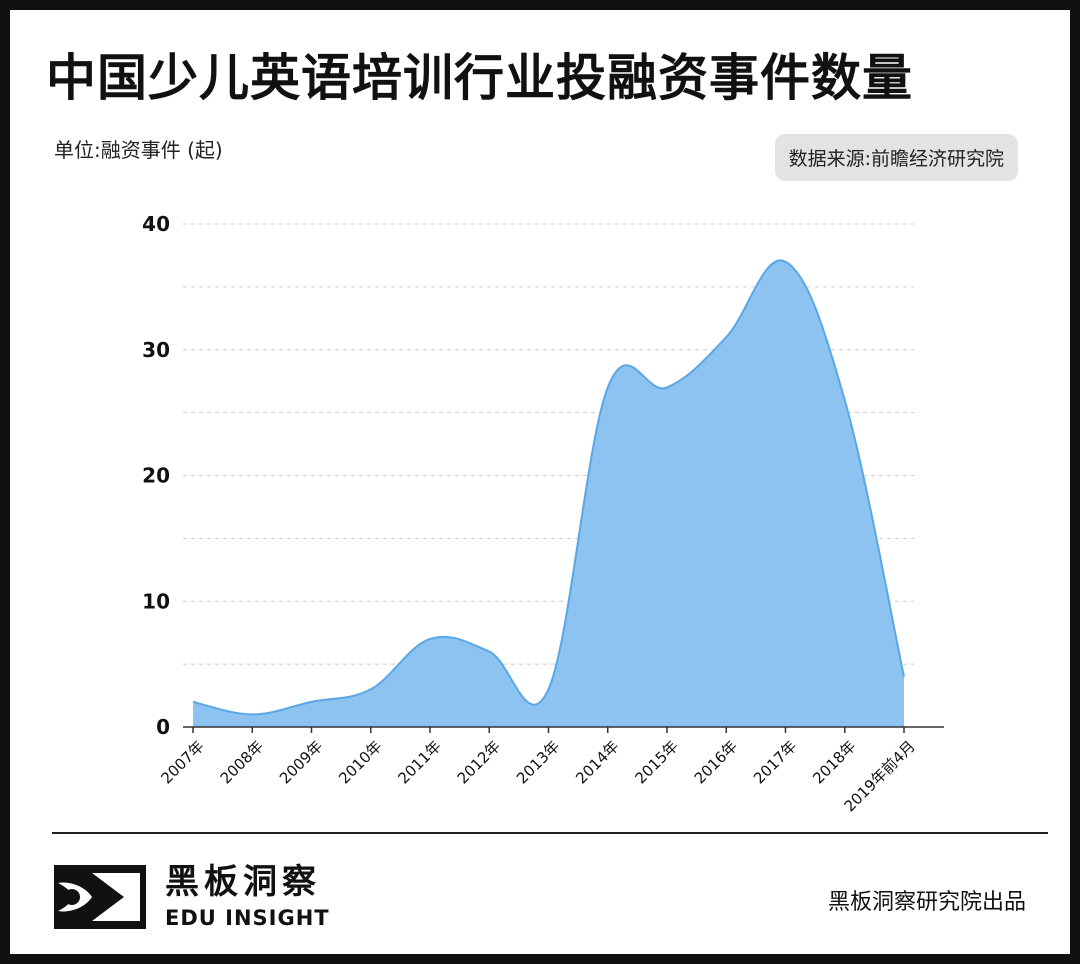 The width and height of the screenshot is (1080, 964). I want to click on x-tick-label: 2010年, so click(360, 762).